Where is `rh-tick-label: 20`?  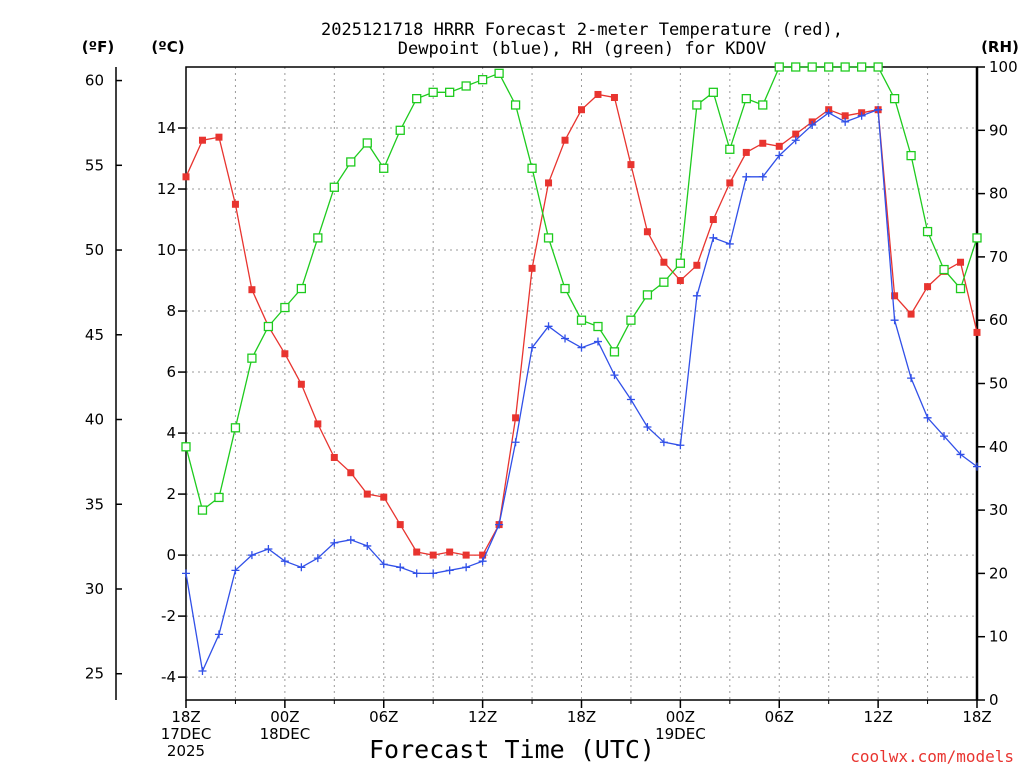 rh-tick-label: 20 is located at coordinates (998, 573).